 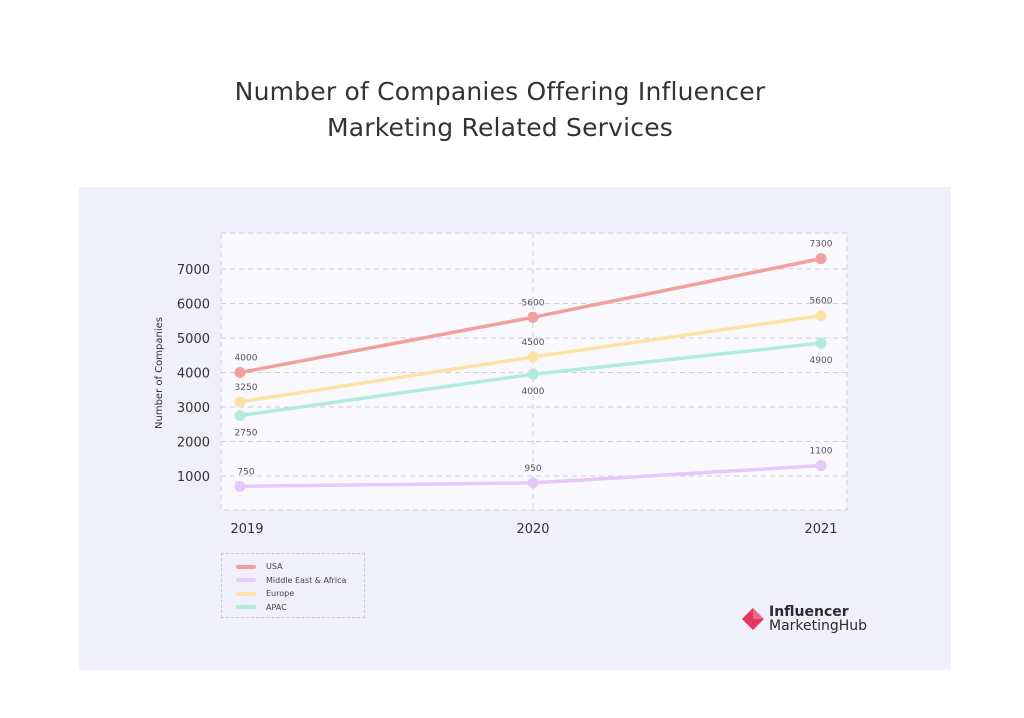 What do you see at coordinates (306, 580) in the screenshot?
I see `legend-label: Middle East & Africa` at bounding box center [306, 580].